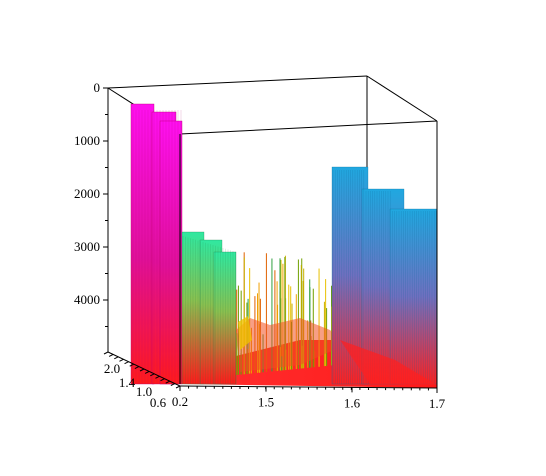 The width and height of the screenshot is (546, 476). Describe the element at coordinates (266, 402) in the screenshot. I see `x-tick-label: 1.5` at that location.